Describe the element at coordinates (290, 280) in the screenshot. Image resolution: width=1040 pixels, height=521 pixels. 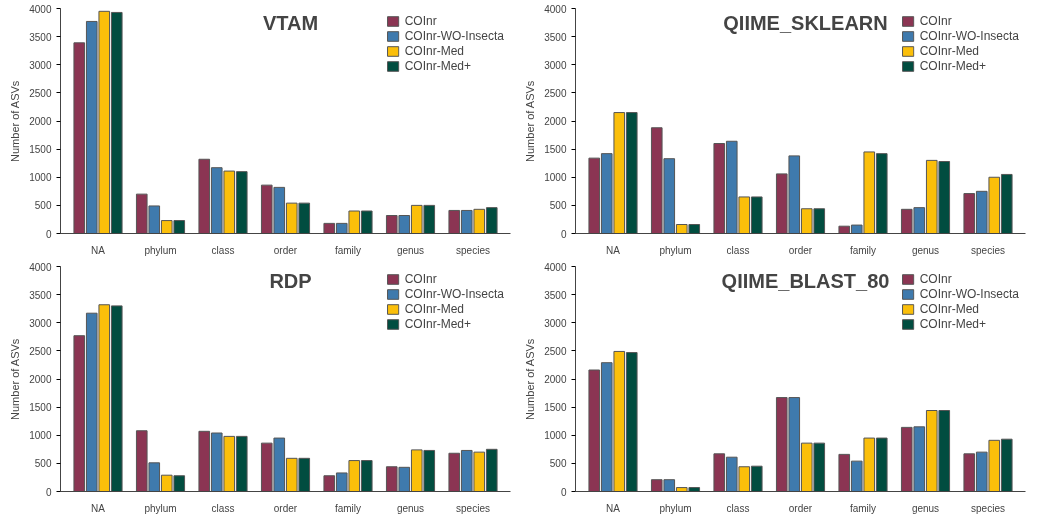
I see `chart-title: RDP` at that location.